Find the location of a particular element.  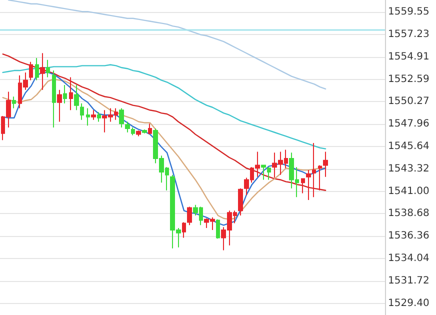

y-tick-label: 1543.32 is located at coordinates (409, 168).